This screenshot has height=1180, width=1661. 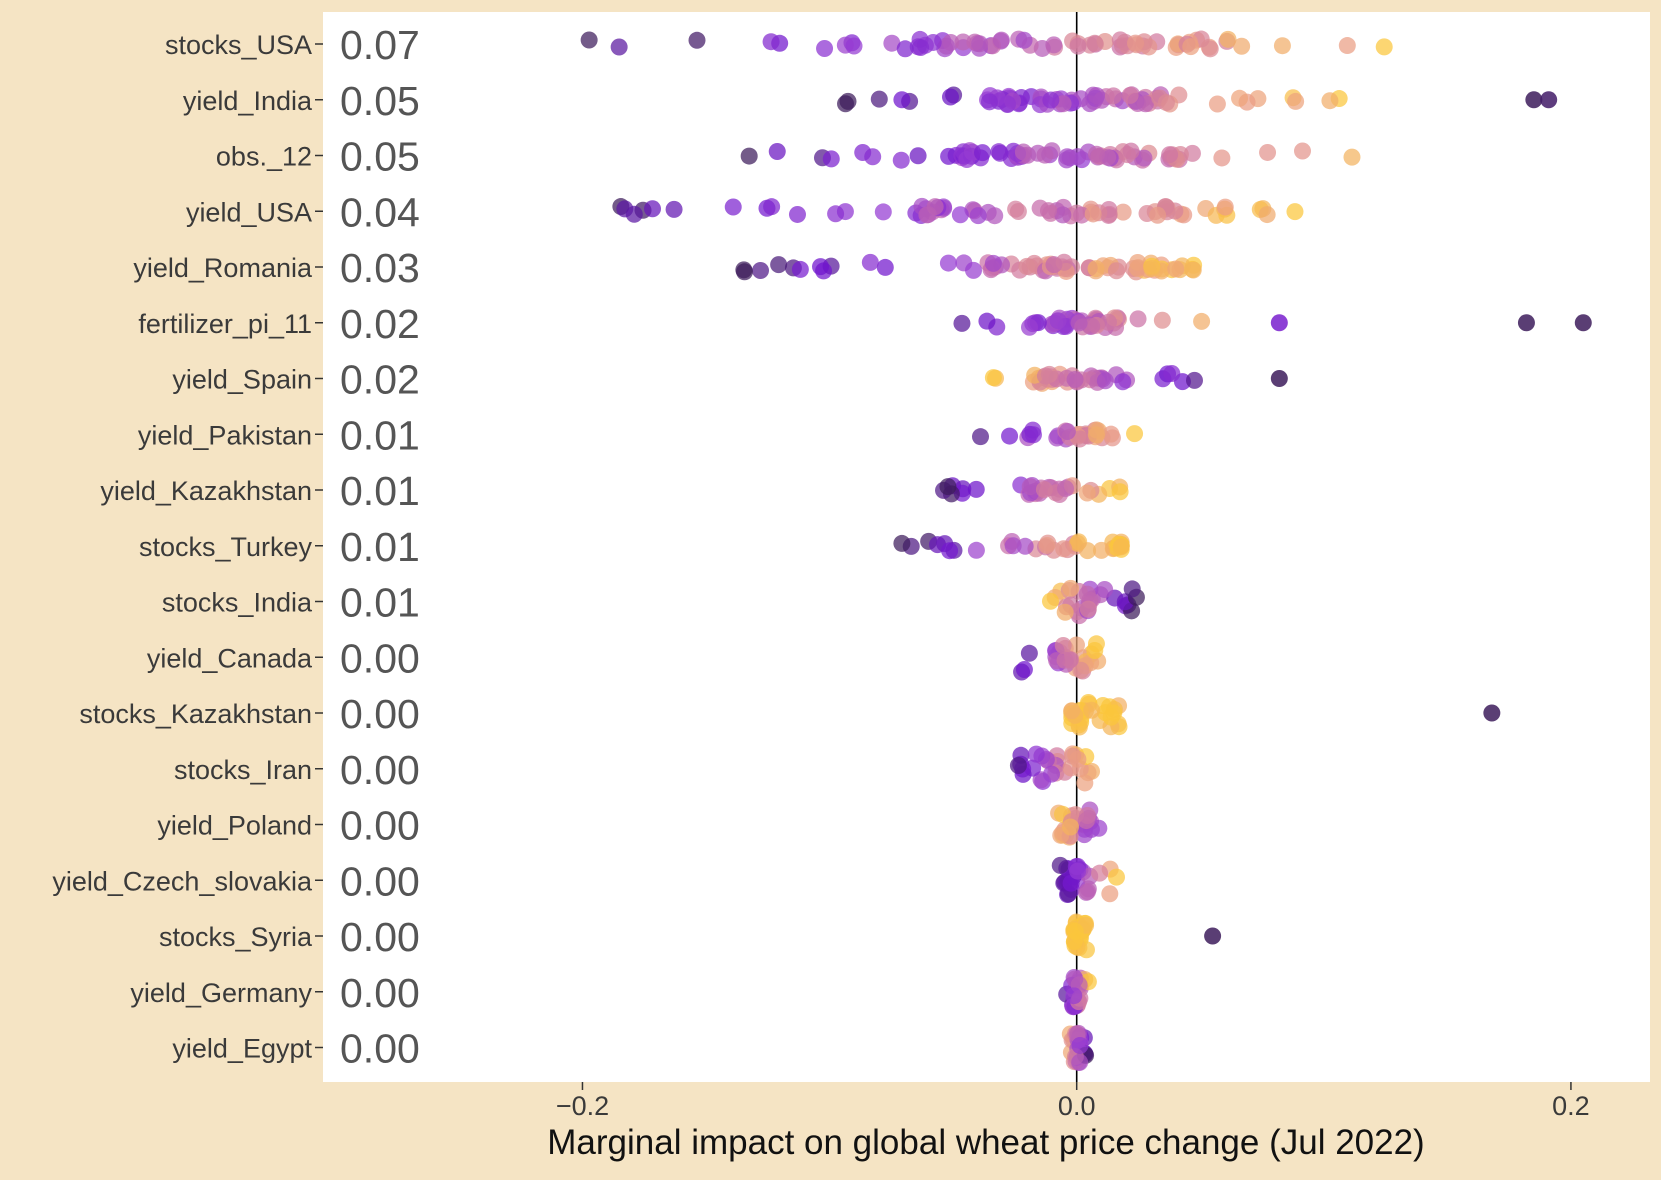 What do you see at coordinates (242, 380) in the screenshot?
I see `feature-label: yield_Spain` at bounding box center [242, 380].